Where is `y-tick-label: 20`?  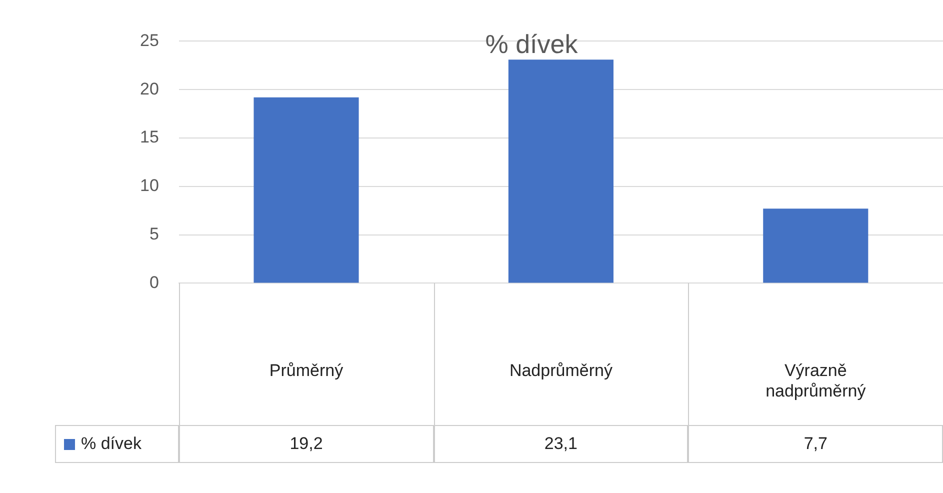 y-tick-label: 20 is located at coordinates (149, 88).